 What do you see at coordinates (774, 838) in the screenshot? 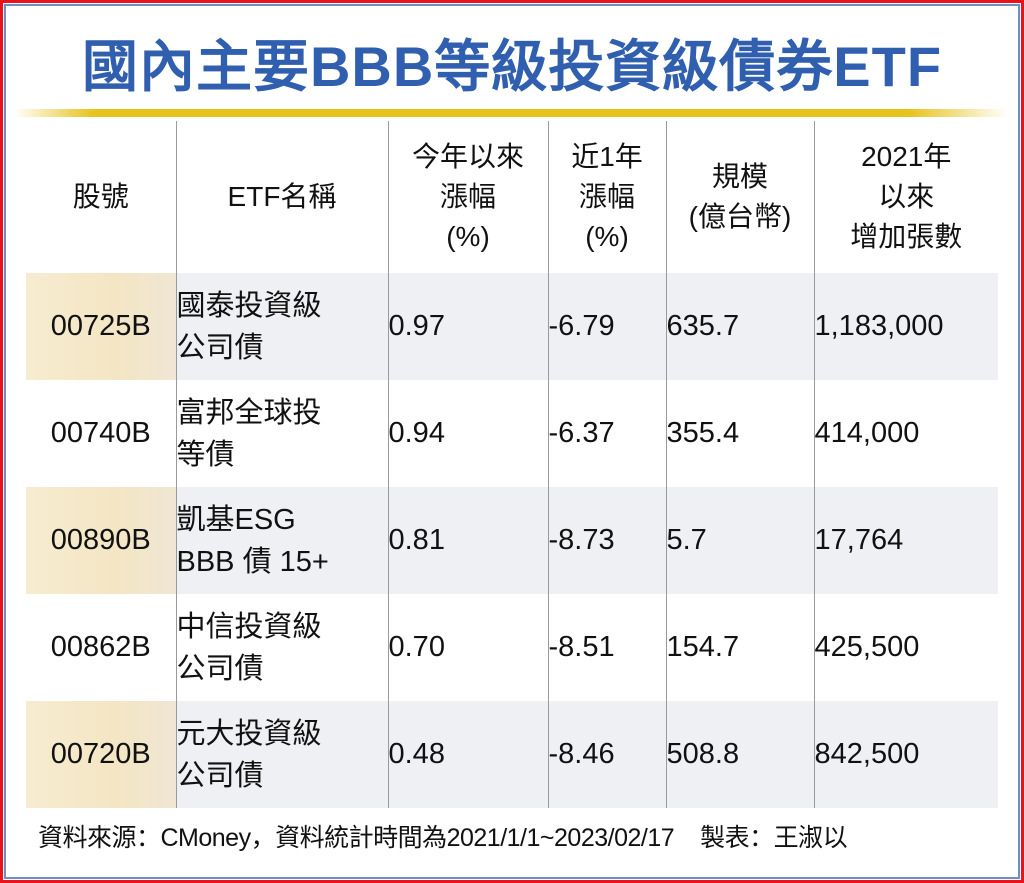
I see `table-credit: 製表：王淑以` at bounding box center [774, 838].